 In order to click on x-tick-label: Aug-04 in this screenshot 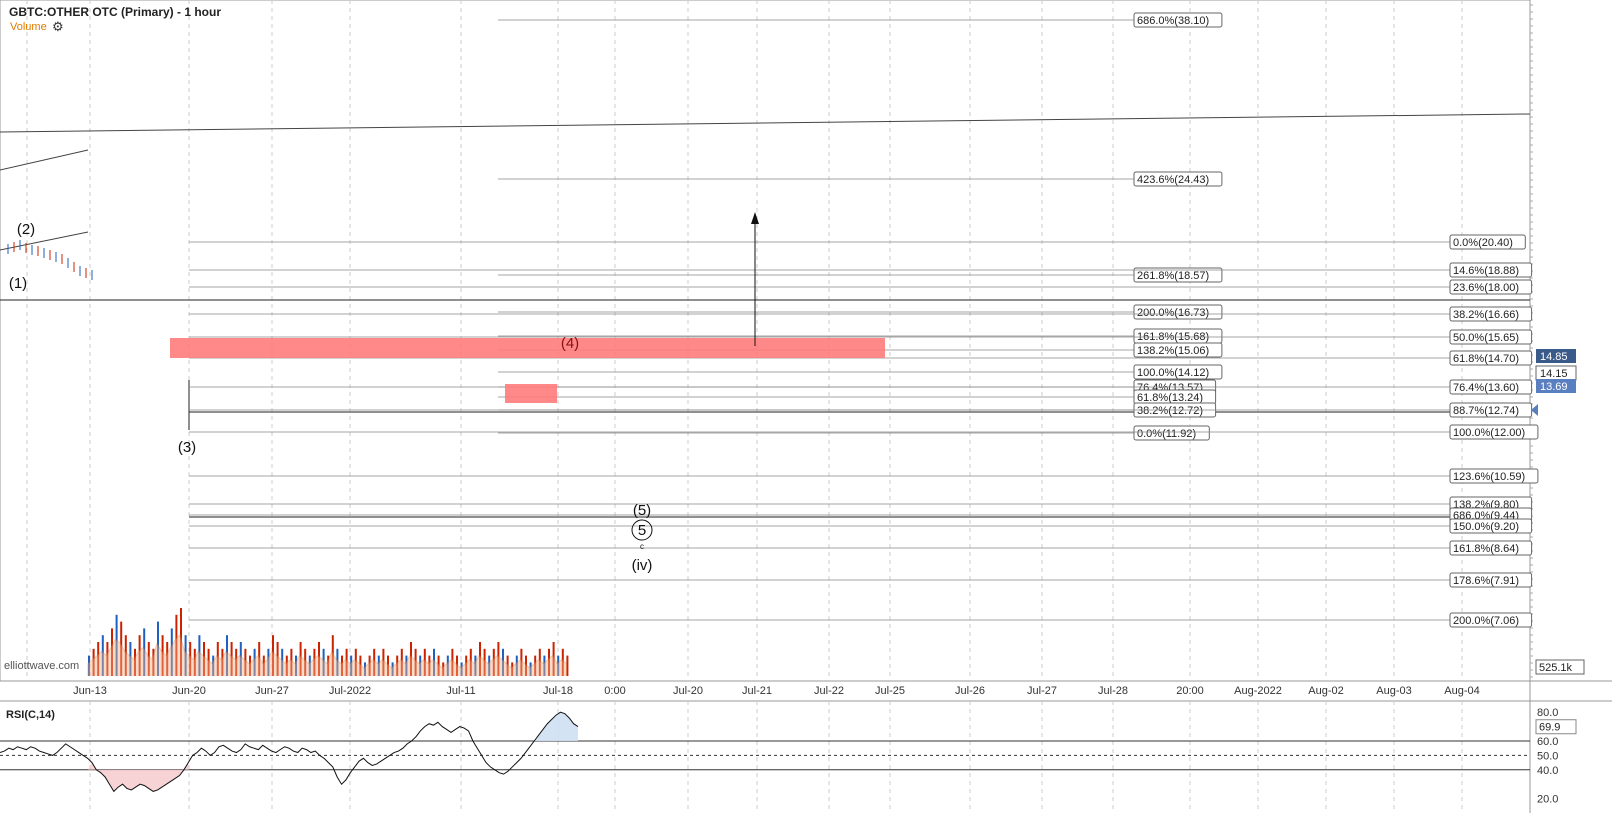, I will do `click(1461, 691)`.